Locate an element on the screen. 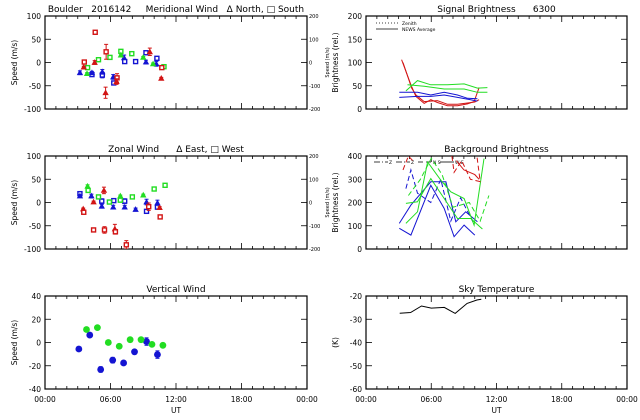 Image resolution: width=640 pixels, height=420 pixels. y-tick-label: -60 is located at coordinates (356, 389).